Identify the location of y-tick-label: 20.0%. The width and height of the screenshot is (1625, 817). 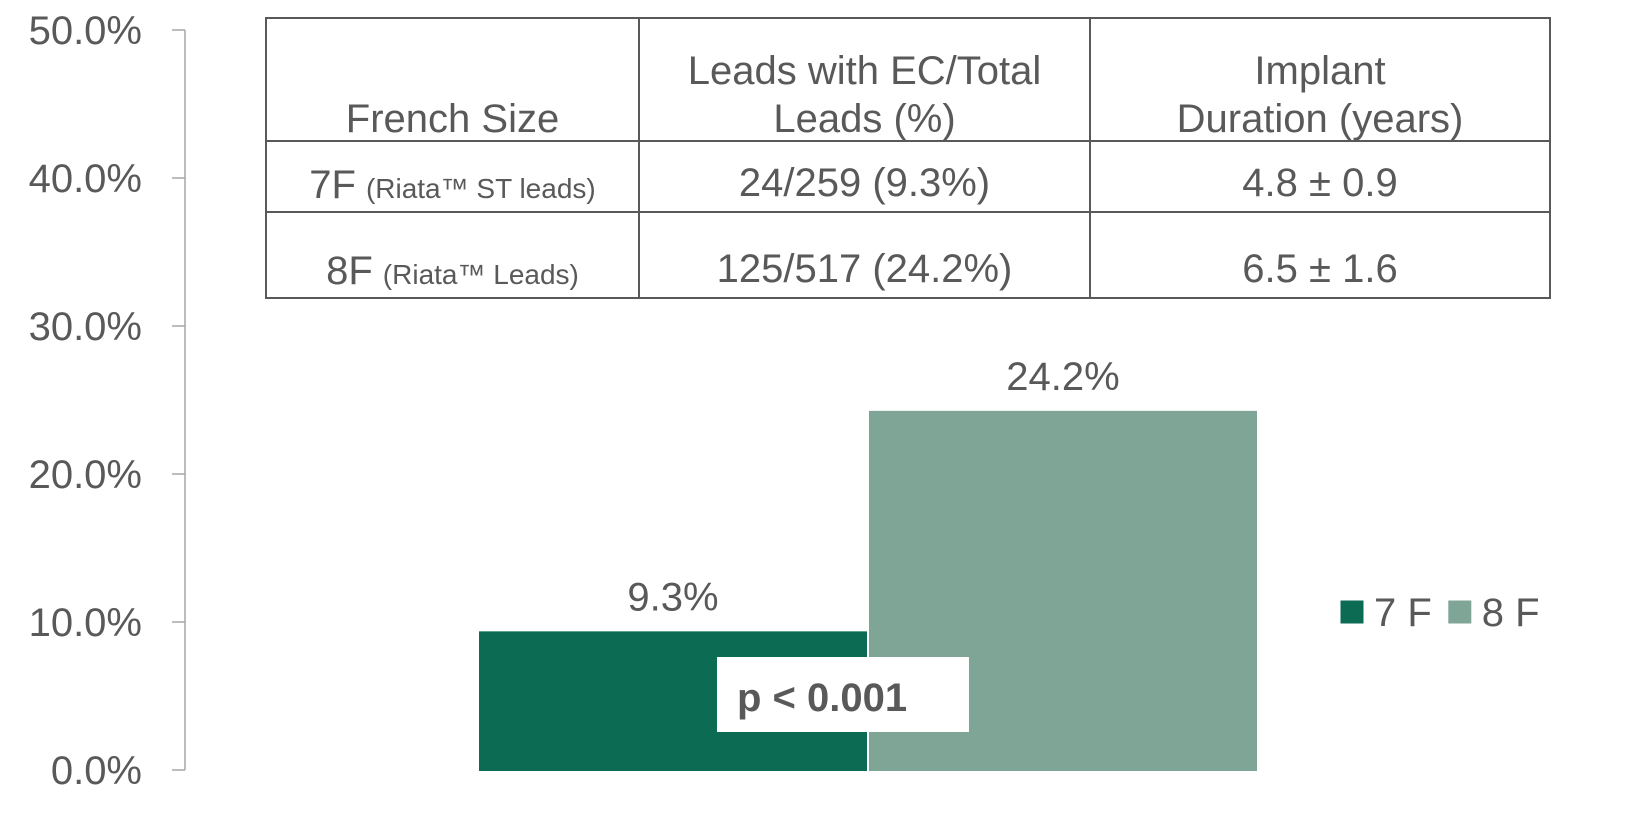
(85, 475).